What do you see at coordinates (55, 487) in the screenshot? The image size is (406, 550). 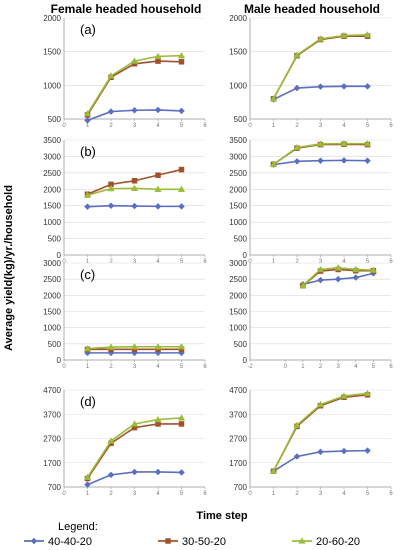 I see `y-tick-label: 700` at bounding box center [55, 487].